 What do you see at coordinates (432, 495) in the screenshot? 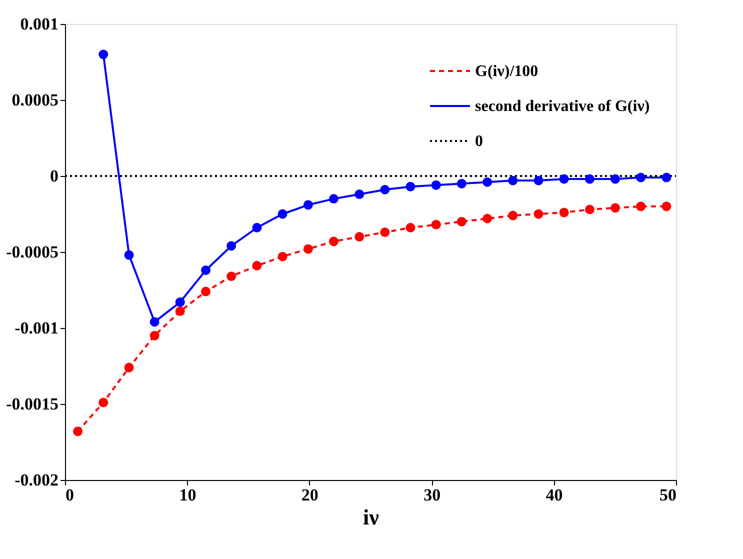
I see `x-tick-label: 30` at bounding box center [432, 495].